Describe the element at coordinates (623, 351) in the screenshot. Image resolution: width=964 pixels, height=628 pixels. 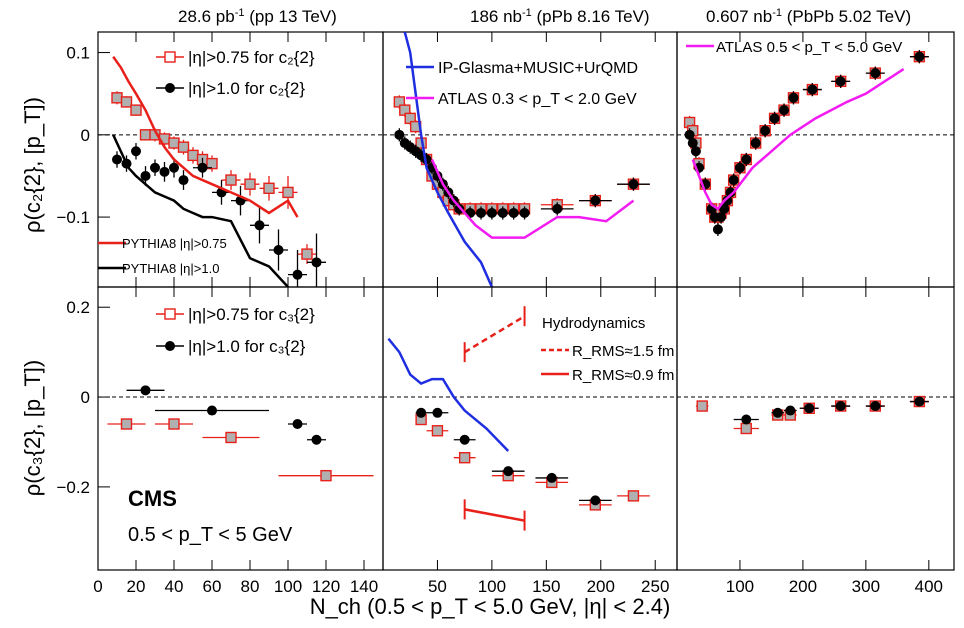
I see `legend-label: R_RMS≈1.5 fm` at that location.